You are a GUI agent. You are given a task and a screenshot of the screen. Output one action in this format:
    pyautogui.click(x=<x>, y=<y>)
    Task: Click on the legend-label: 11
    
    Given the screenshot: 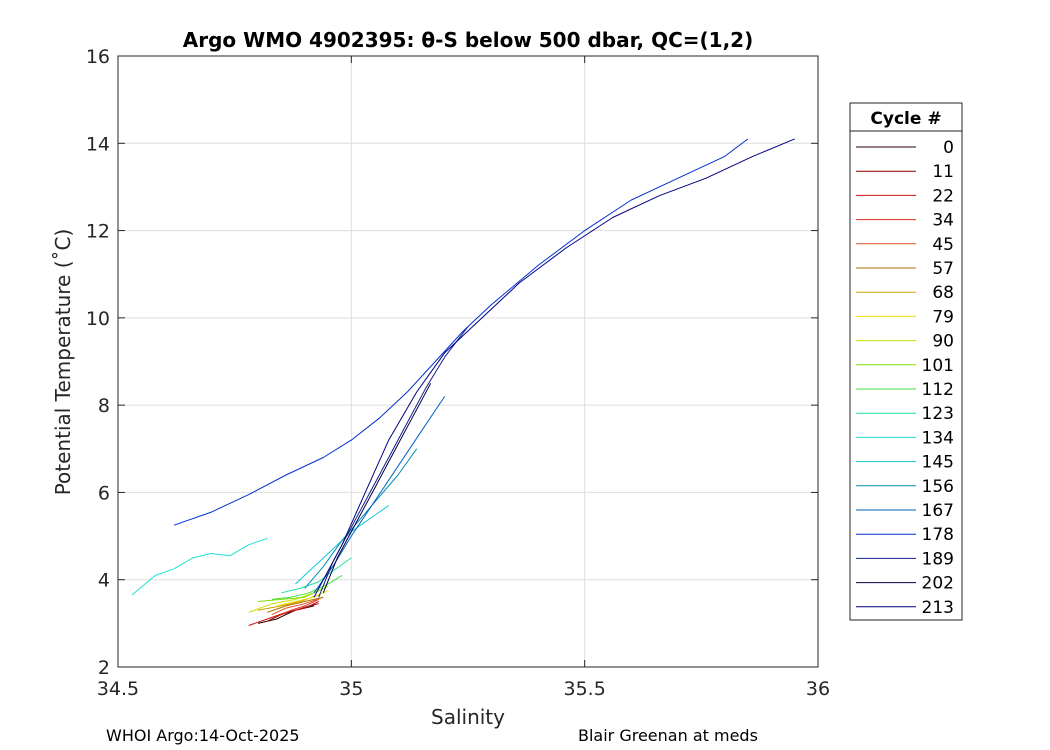 What is the action you would take?
    pyautogui.click(x=943, y=172)
    